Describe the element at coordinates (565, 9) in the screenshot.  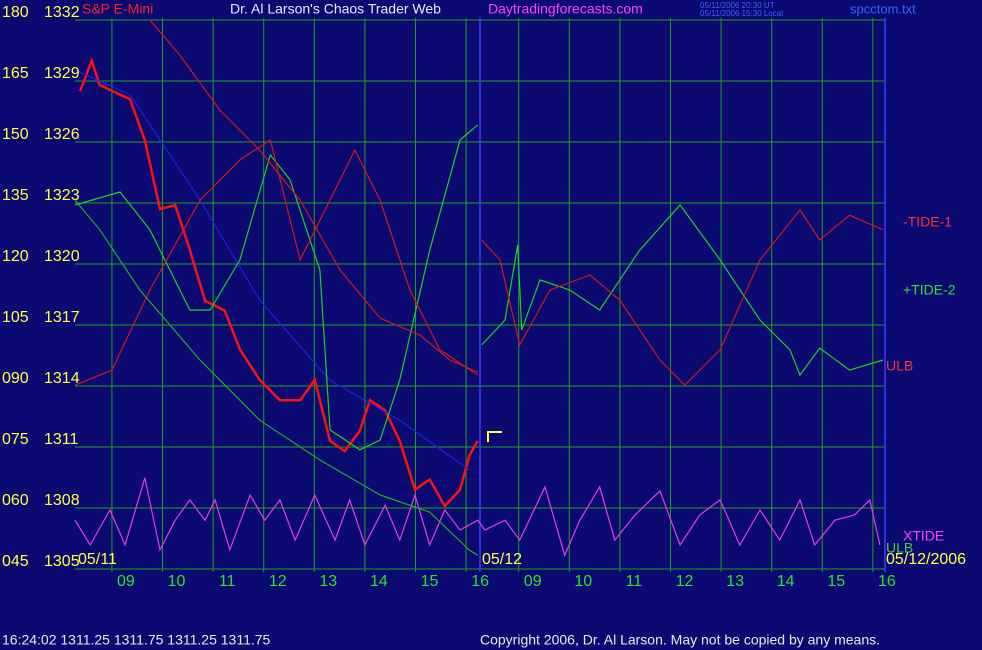
I see `website: Daytradingforecasts.com` at that location.